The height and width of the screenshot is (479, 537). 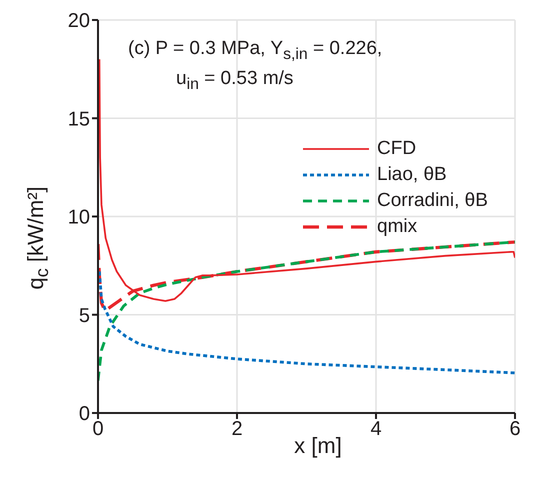 I want to click on y-tick-label: 10, so click(x=79, y=217).